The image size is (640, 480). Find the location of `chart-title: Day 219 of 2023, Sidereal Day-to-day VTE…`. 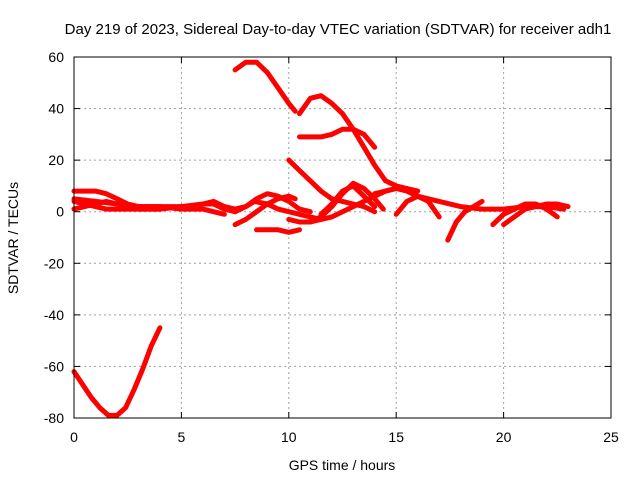

chart-title: Day 219 of 2023, Sidereal Day-to-day VTE… is located at coordinates (338, 29).